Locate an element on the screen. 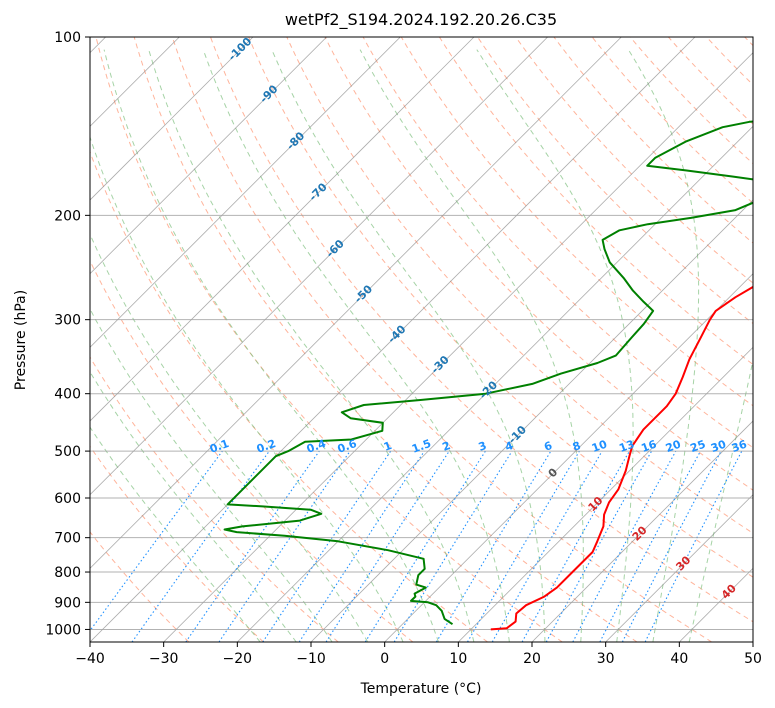  y-tick-label: 500 is located at coordinates (67, 452).